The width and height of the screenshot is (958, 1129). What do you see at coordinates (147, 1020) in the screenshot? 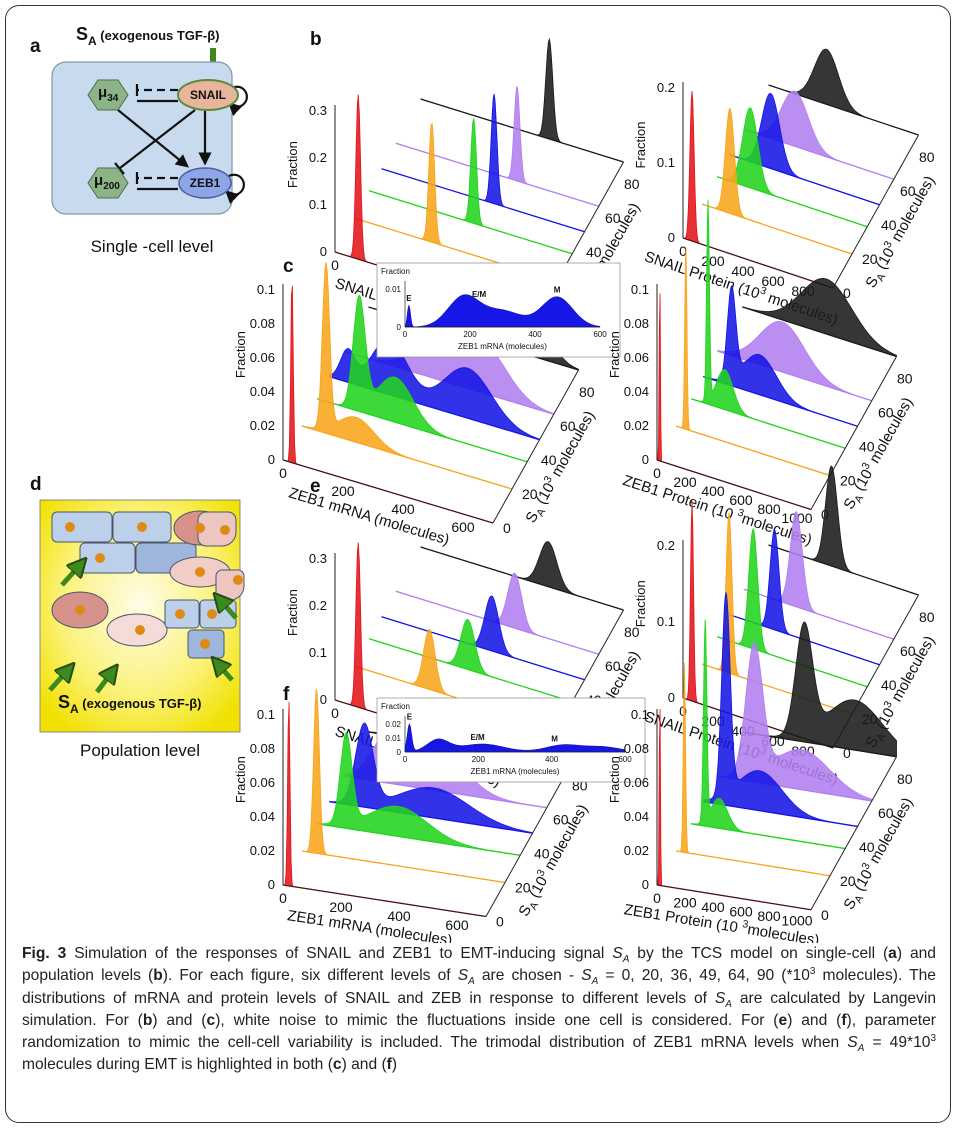
I see `caption-run: b` at bounding box center [147, 1020].